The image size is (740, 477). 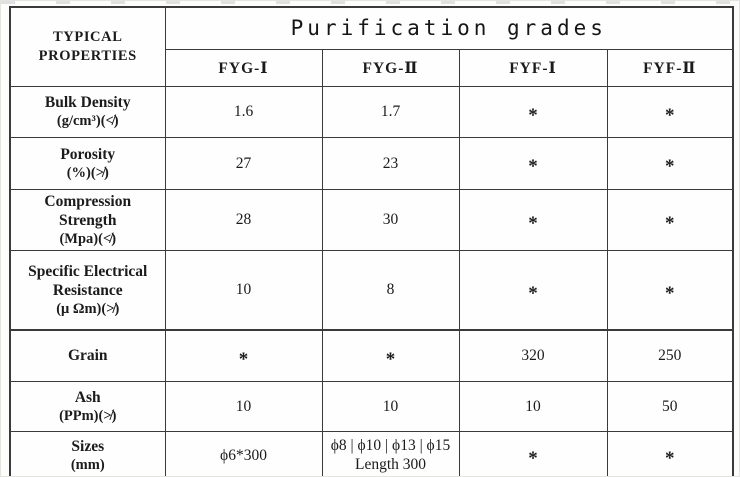 What do you see at coordinates (87, 46) in the screenshot?
I see `corner-header: TYPICAL PROPERTIES` at bounding box center [87, 46].